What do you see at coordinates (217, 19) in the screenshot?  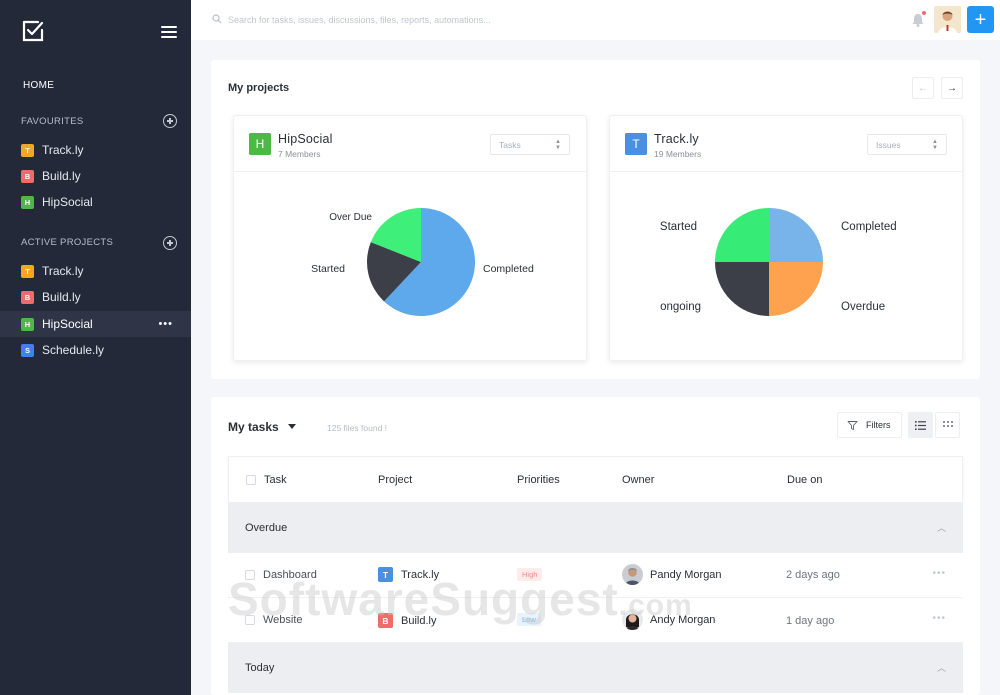 I see `search-icon` at bounding box center [217, 19].